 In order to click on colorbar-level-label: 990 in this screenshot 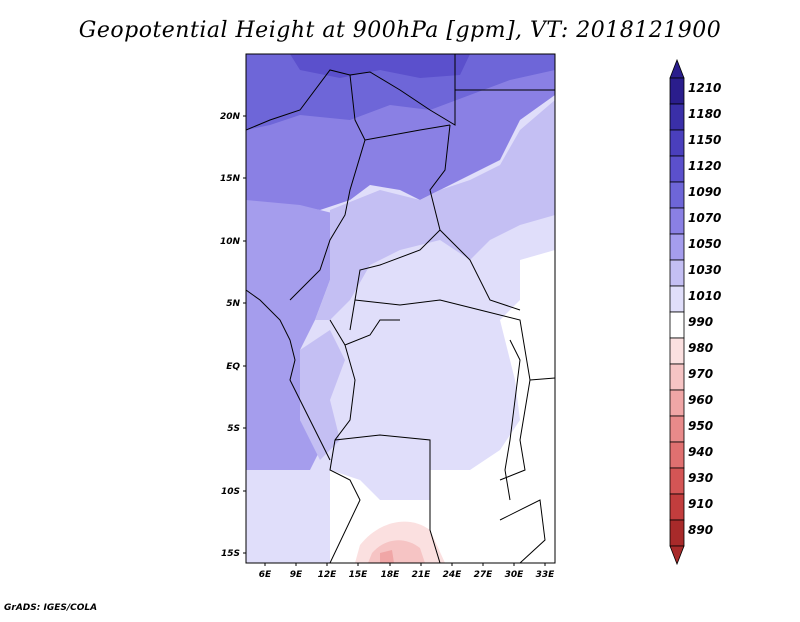, I will do `click(700, 322)`.